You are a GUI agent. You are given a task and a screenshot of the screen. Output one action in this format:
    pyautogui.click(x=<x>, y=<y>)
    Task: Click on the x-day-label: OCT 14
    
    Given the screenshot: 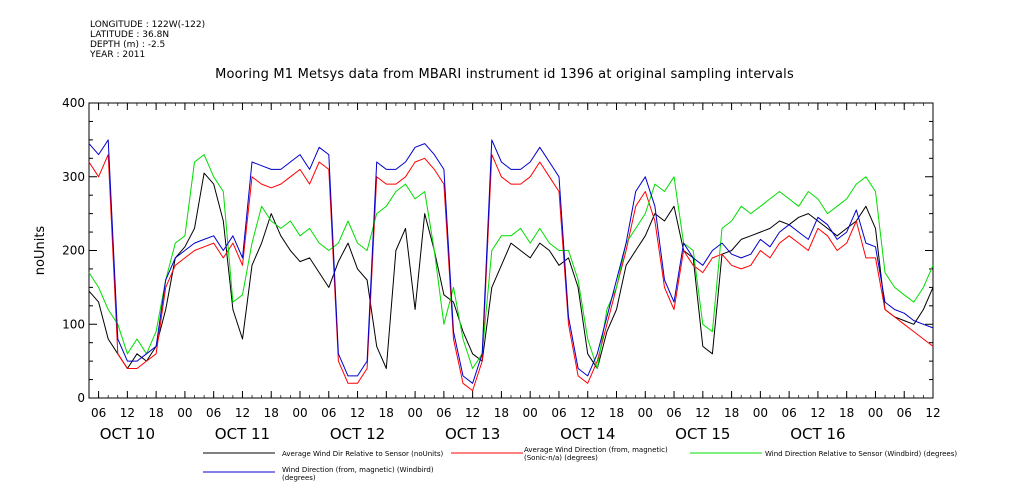 What is the action you would take?
    pyautogui.click(x=587, y=434)
    